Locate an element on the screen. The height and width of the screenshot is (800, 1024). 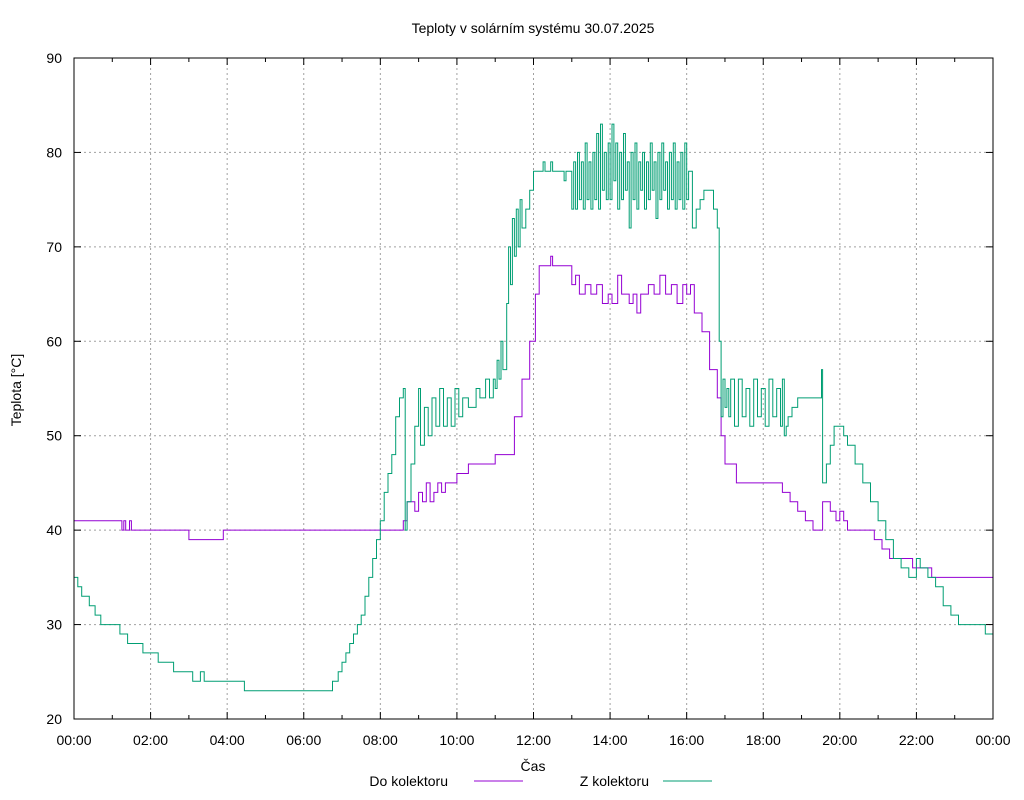
y-tick-label: 80 is located at coordinates (54, 152).